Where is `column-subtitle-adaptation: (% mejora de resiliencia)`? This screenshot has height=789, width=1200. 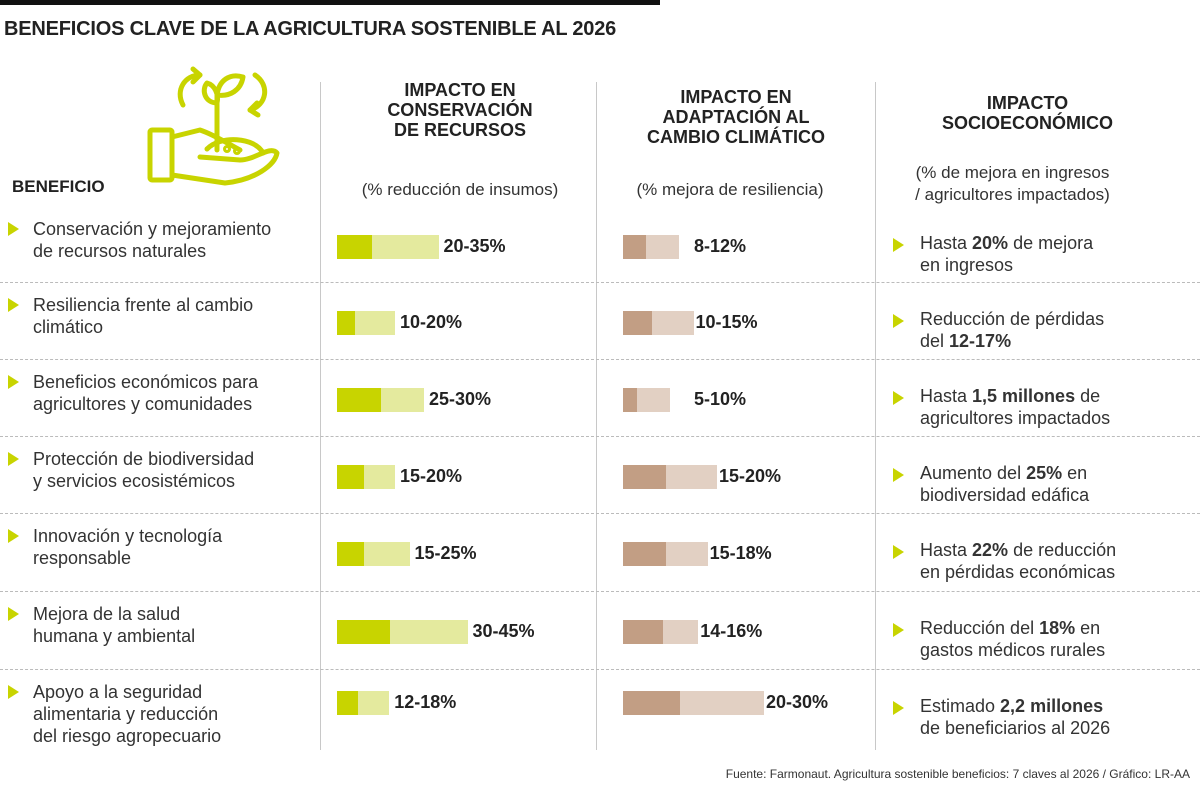 column-subtitle-adaptation: (% mejora de resiliencia) is located at coordinates (730, 189).